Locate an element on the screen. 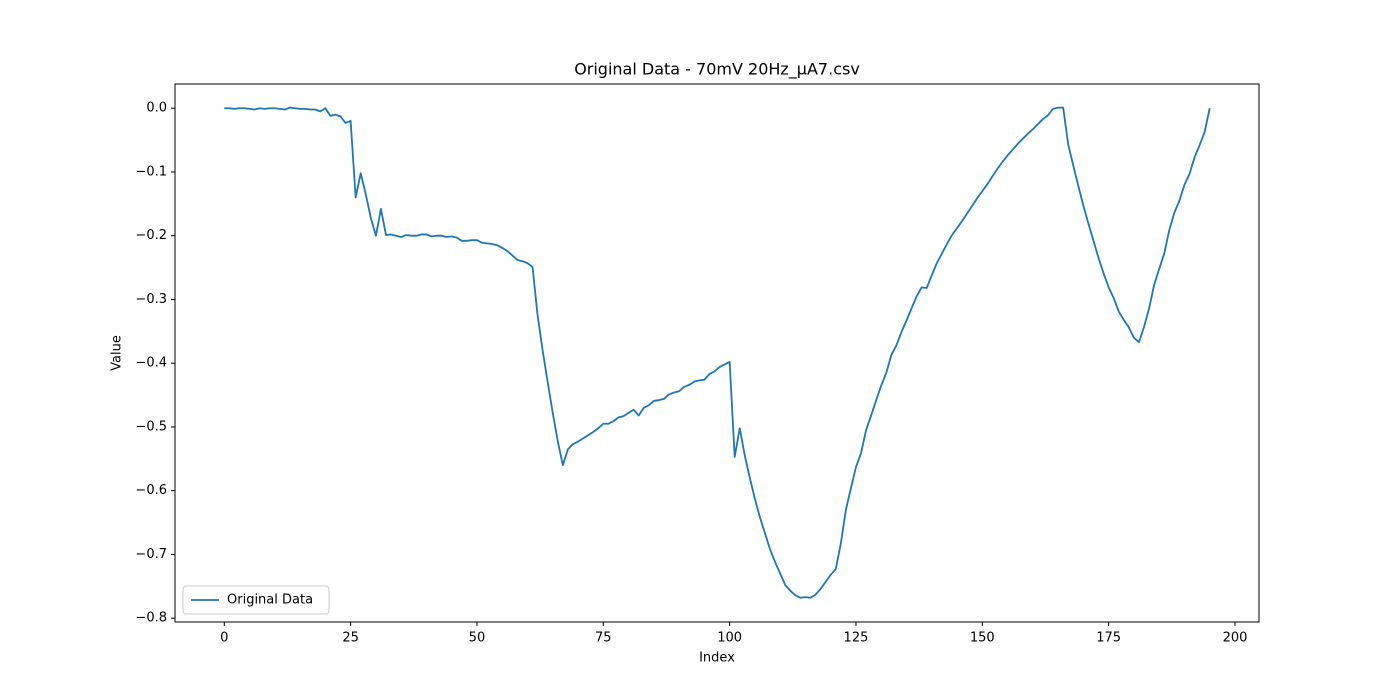  x-tick-label: 100 is located at coordinates (729, 638).